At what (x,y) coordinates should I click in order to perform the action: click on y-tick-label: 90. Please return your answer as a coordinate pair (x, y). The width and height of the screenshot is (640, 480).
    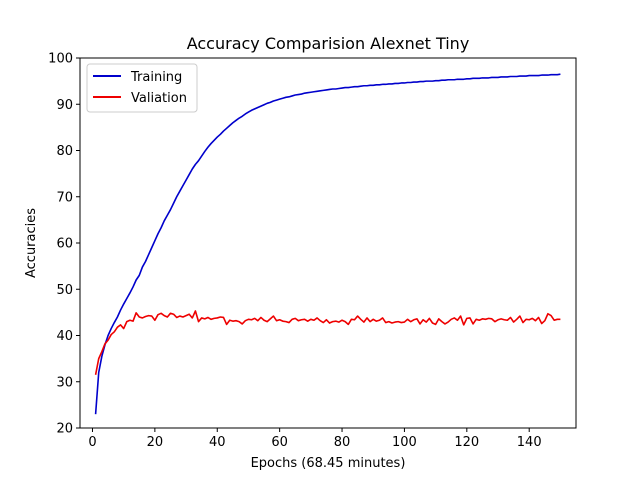
    Looking at the image, I should click on (64, 105).